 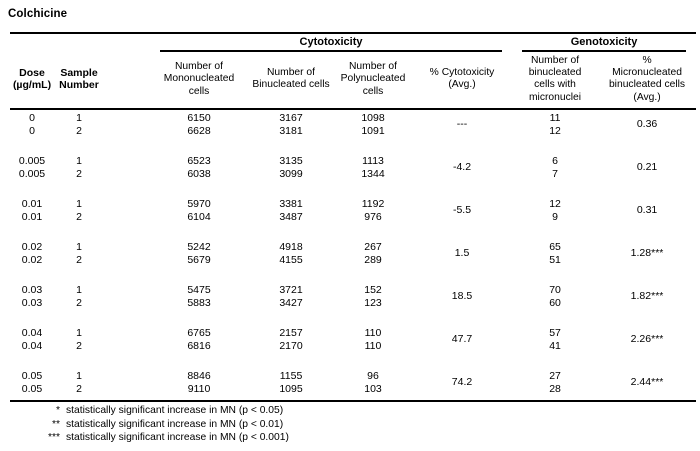 What do you see at coordinates (291, 388) in the screenshot?
I see `binucleated-cell: 1095` at bounding box center [291, 388].